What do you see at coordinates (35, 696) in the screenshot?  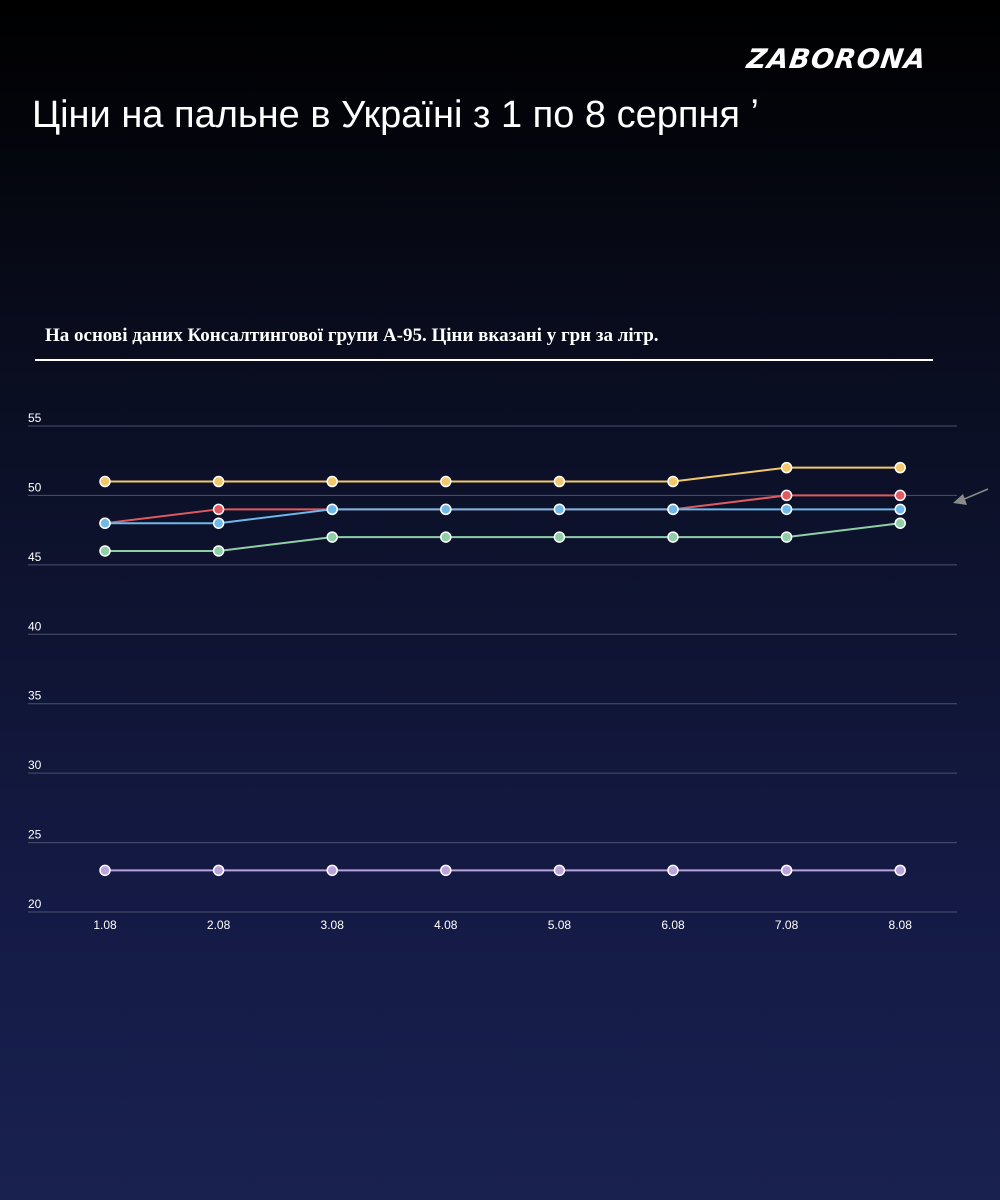 I see `y-tick-label: 35` at bounding box center [35, 696].